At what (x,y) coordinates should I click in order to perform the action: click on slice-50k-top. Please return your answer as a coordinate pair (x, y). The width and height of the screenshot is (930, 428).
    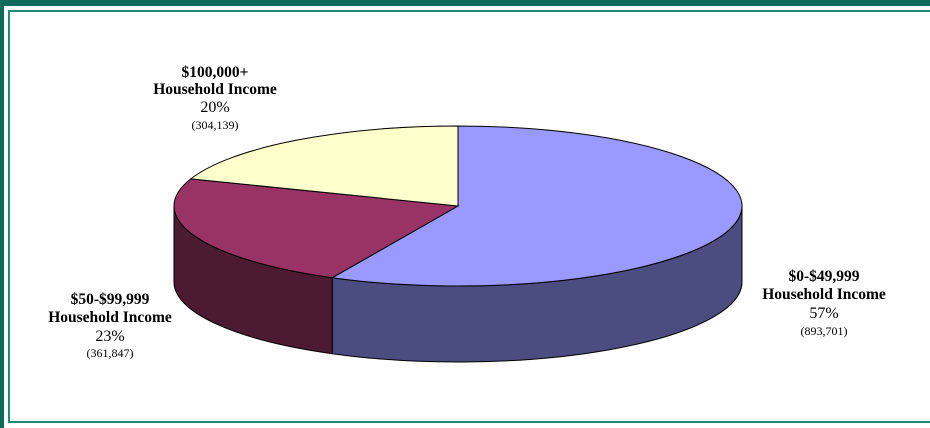
    Looking at the image, I should click on (316, 228).